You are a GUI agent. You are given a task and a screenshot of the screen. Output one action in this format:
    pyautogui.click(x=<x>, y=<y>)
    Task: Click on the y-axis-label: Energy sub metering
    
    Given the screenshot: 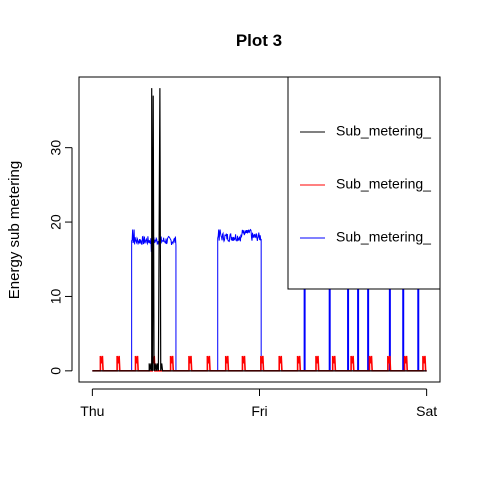 What is the action you would take?
    pyautogui.click(x=14, y=230)
    